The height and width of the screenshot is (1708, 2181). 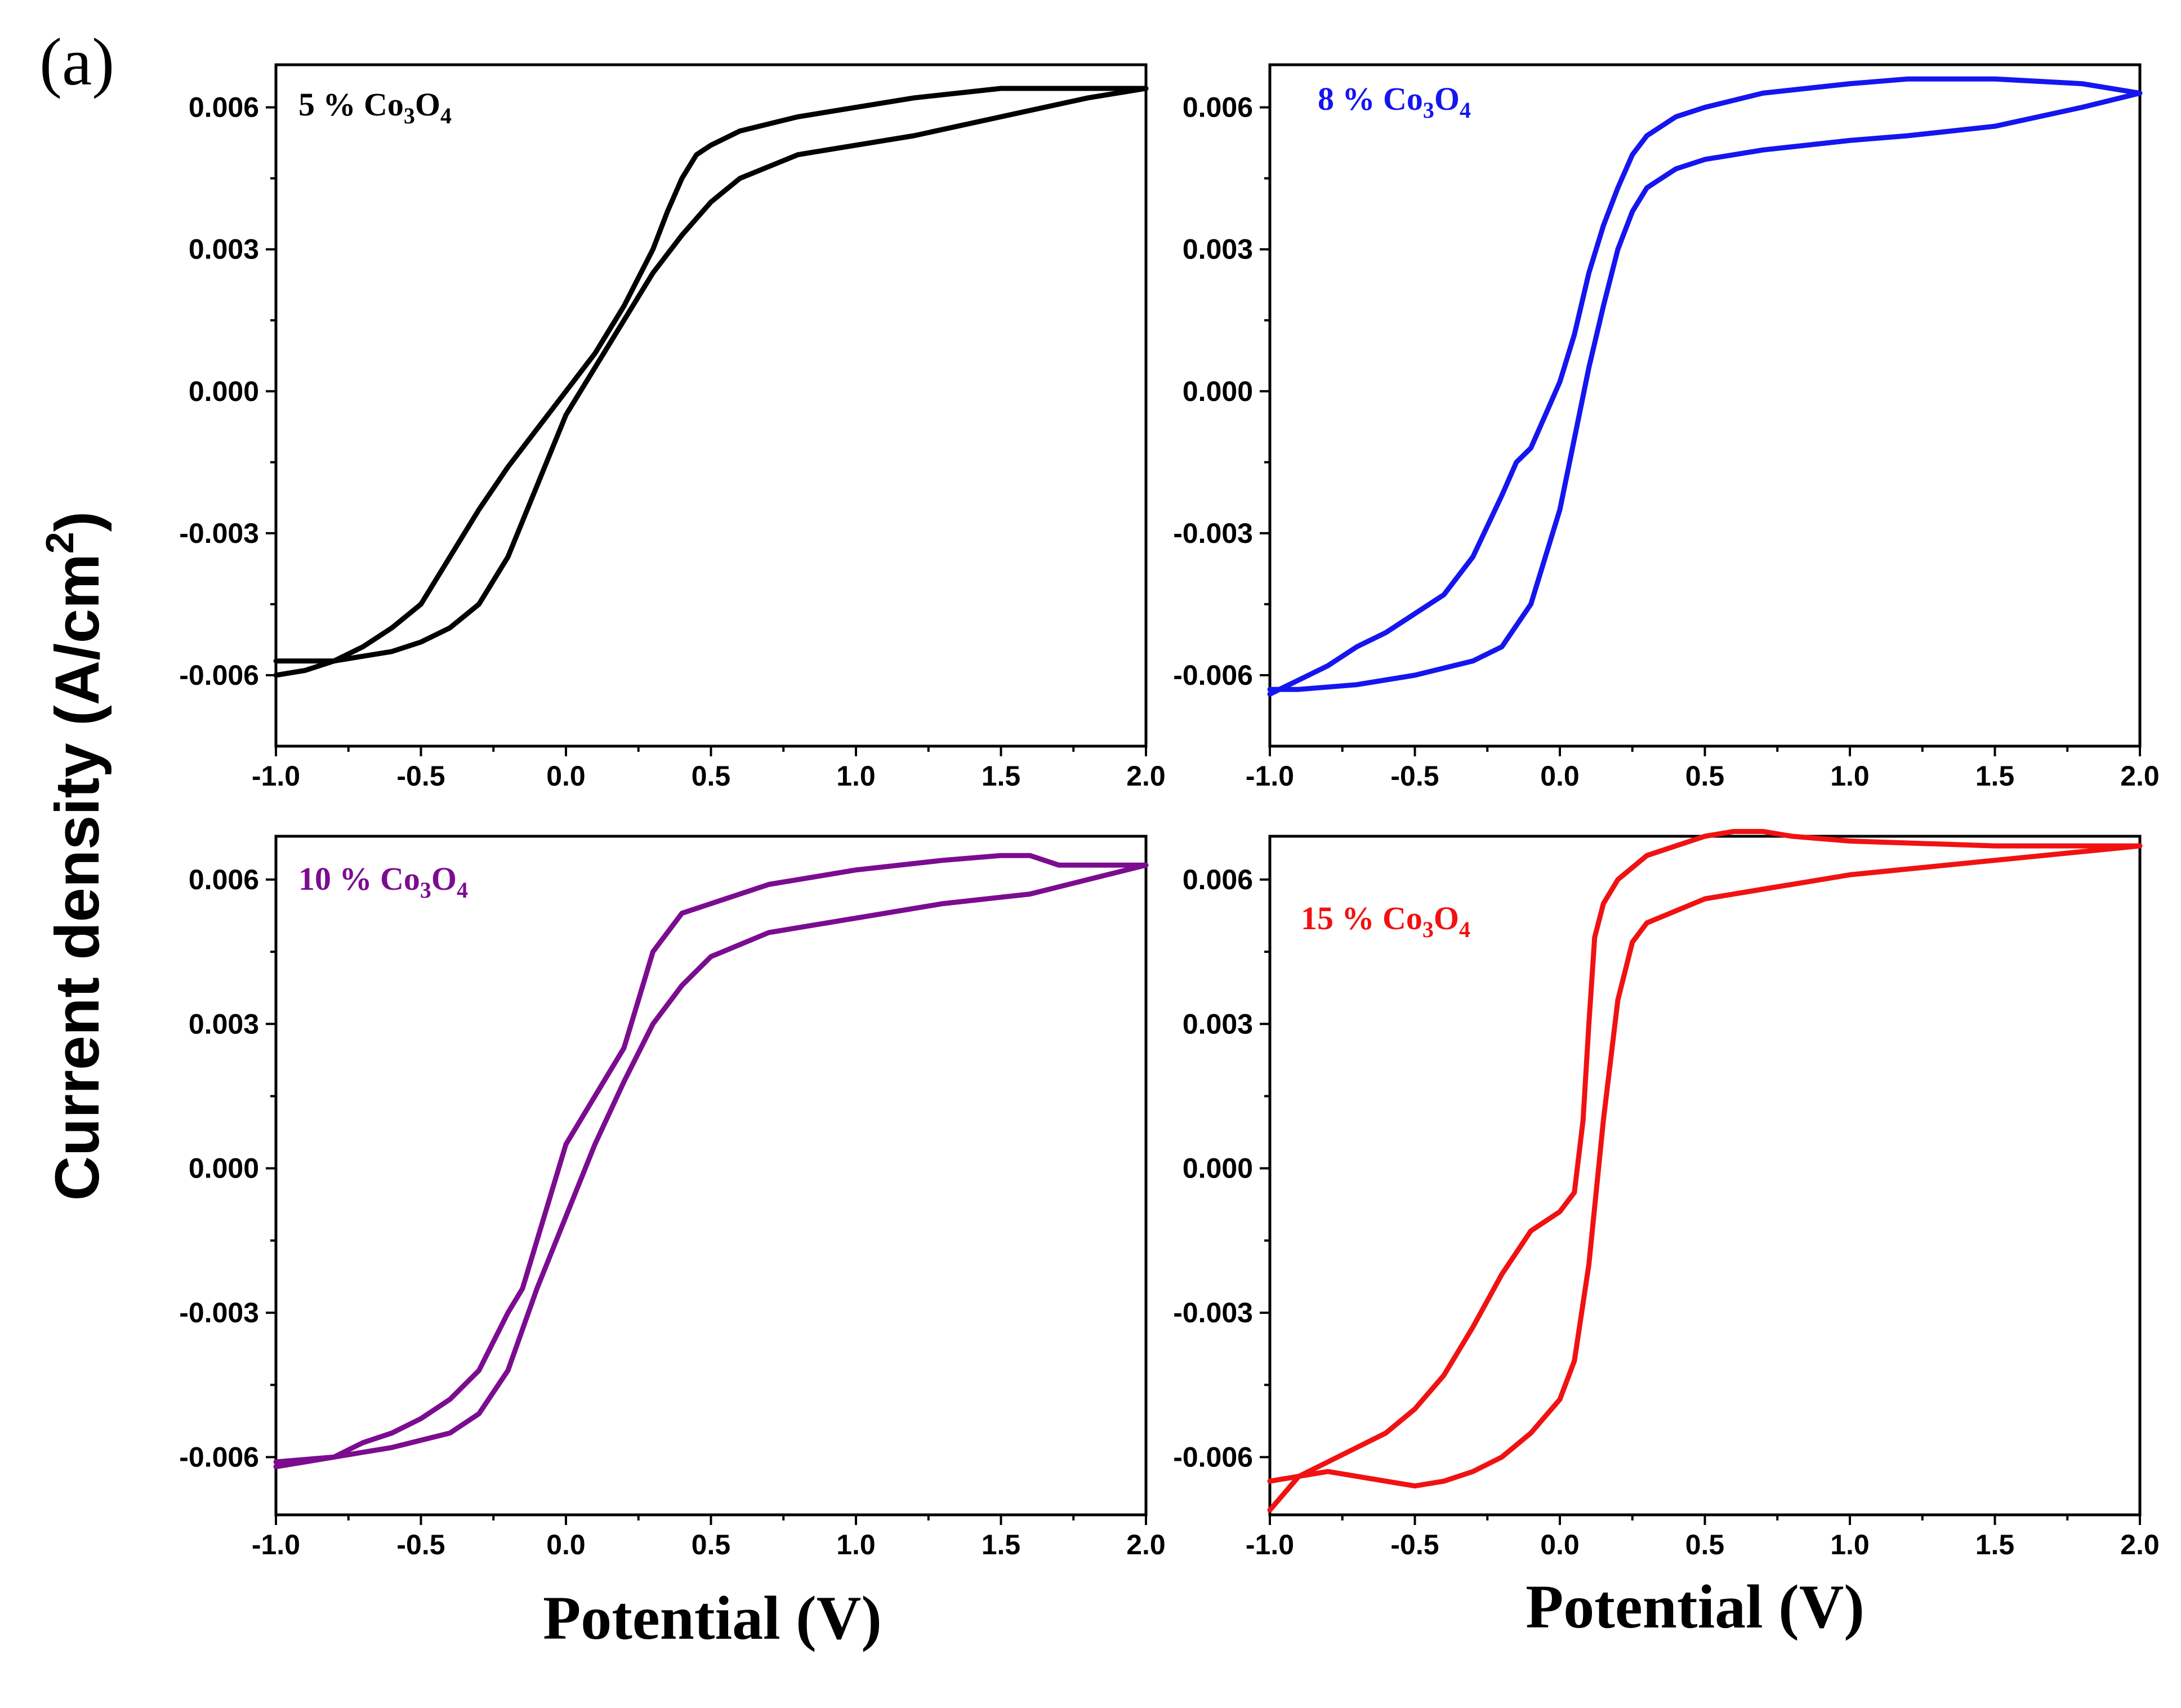 What do you see at coordinates (76, 61) in the screenshot?
I see `panel-label: (a)` at bounding box center [76, 61].